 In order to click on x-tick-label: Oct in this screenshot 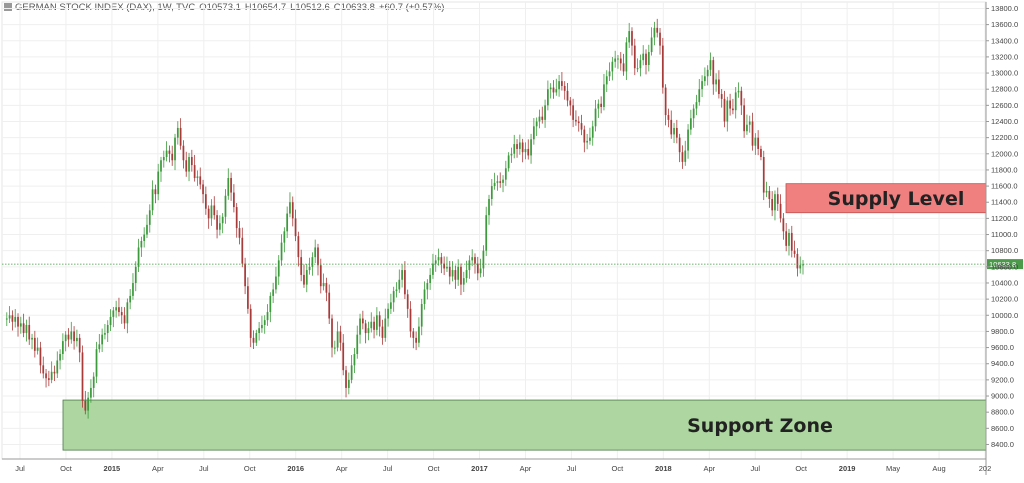, I will do `click(66, 468)`.